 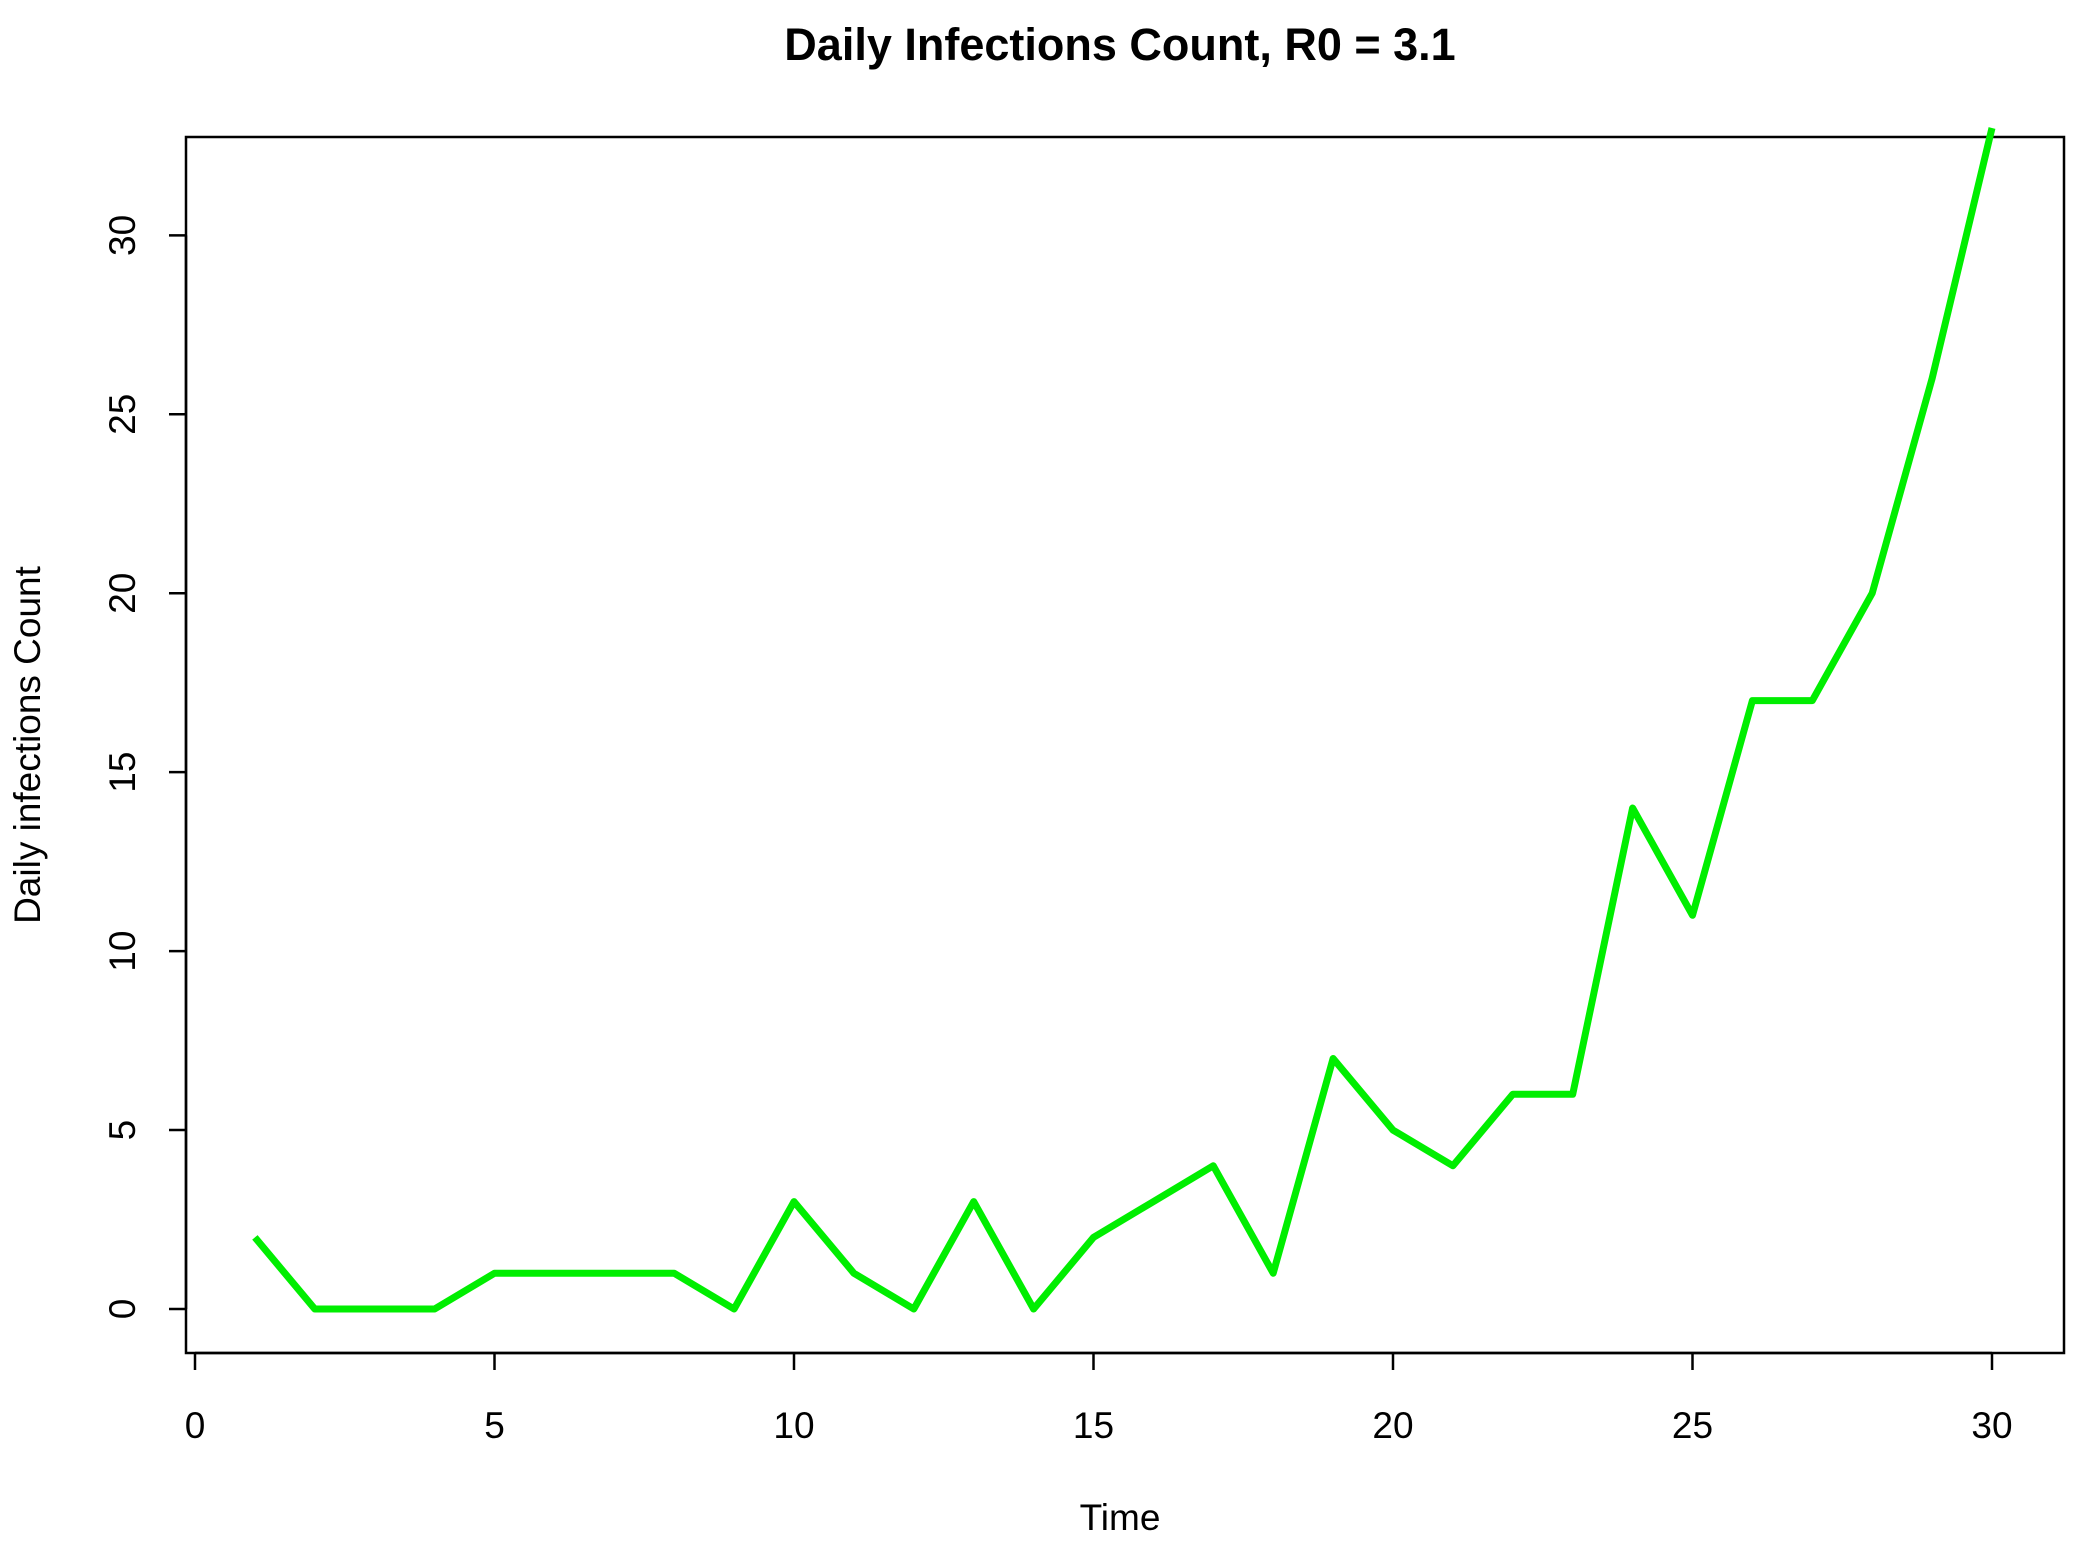 What do you see at coordinates (145, 767) in the screenshot?
I see `y-axis: 0 5 10 15 20 25 30` at bounding box center [145, 767].